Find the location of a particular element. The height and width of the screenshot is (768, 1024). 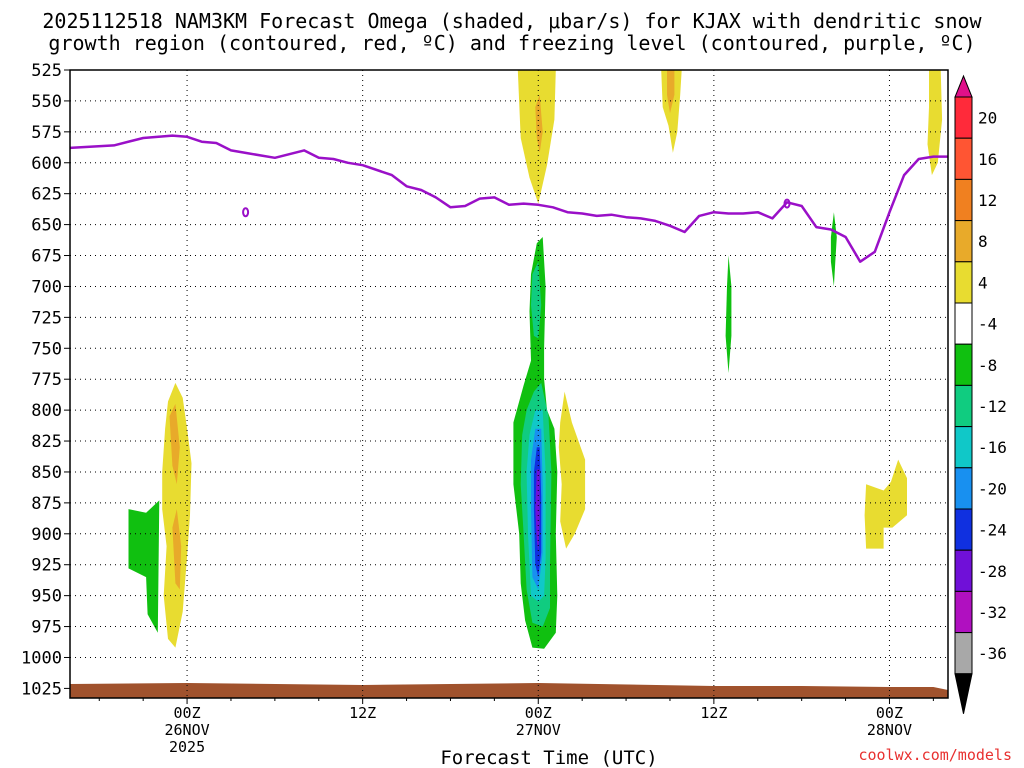

colorbar-level-label: -16 is located at coordinates (992, 447).